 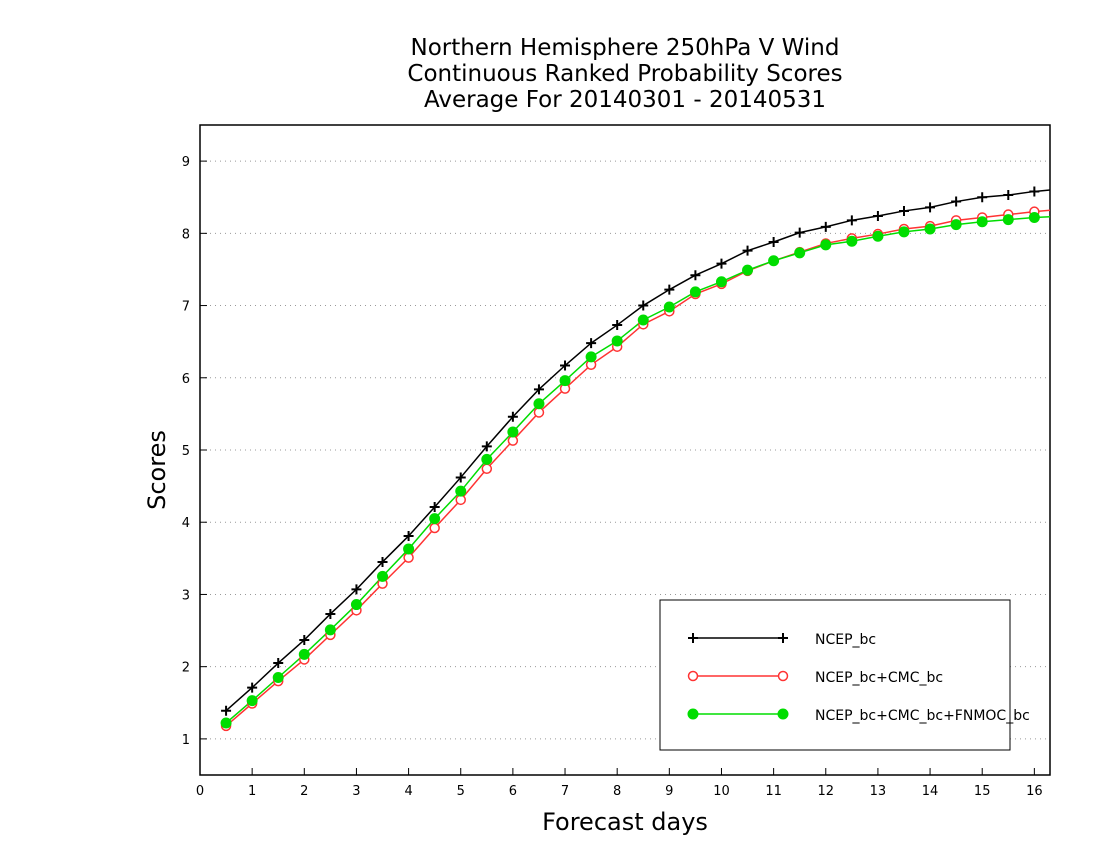 I want to click on y-tick-label: 8, so click(x=186, y=234).